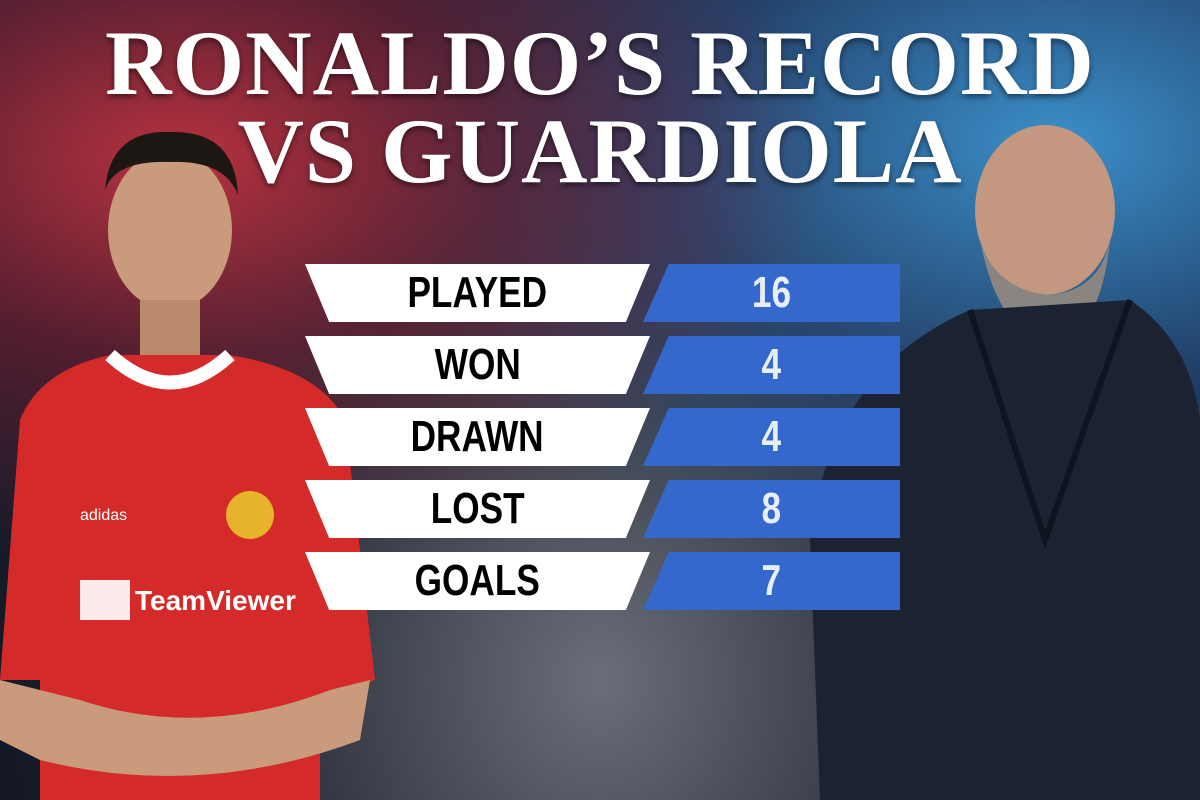 The height and width of the screenshot is (800, 1200). I want to click on stat-row-lost: LOST 8, so click(602, 509).